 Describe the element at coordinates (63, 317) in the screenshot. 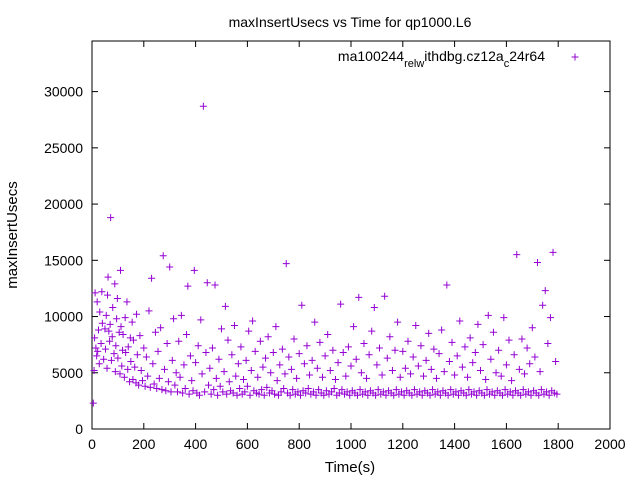

I see `y-tick-label: 10000` at that location.